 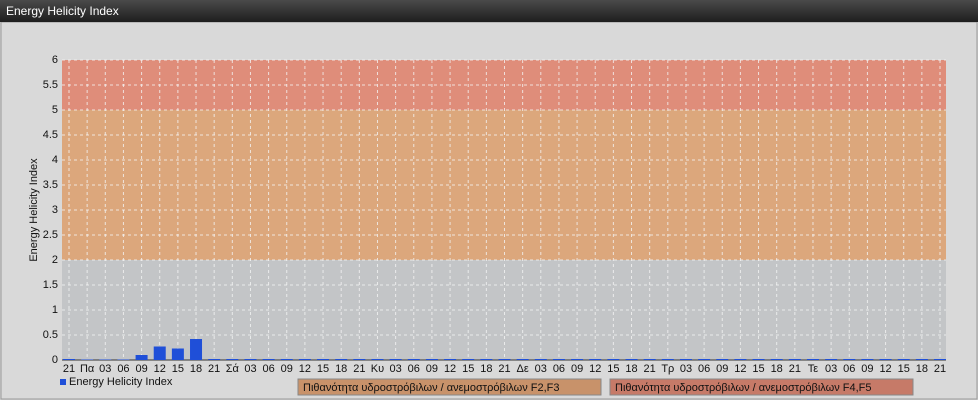 I want to click on y-tick-label: 4, so click(x=55, y=160).